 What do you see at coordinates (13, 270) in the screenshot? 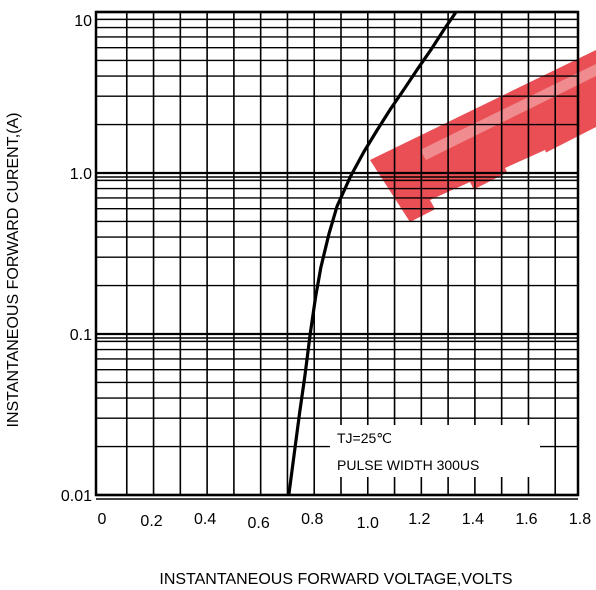
I see `y-axis-title: INSTANTANEOUS FORWARD CURENT,(A)` at bounding box center [13, 270].